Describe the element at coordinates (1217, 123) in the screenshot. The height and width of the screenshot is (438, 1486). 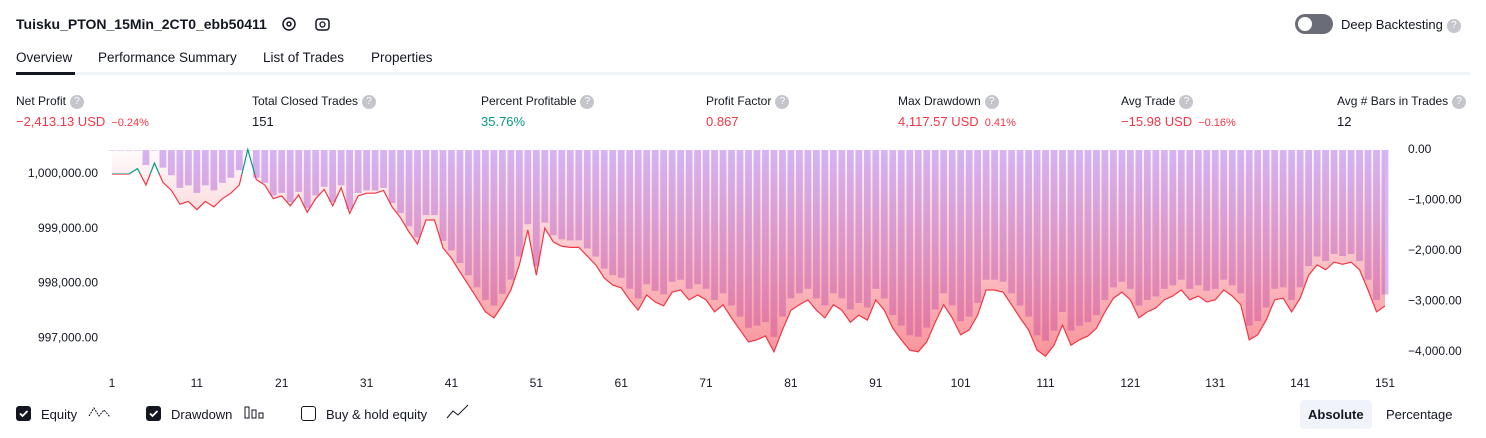
I see `metric-pct: −0.16%` at that location.